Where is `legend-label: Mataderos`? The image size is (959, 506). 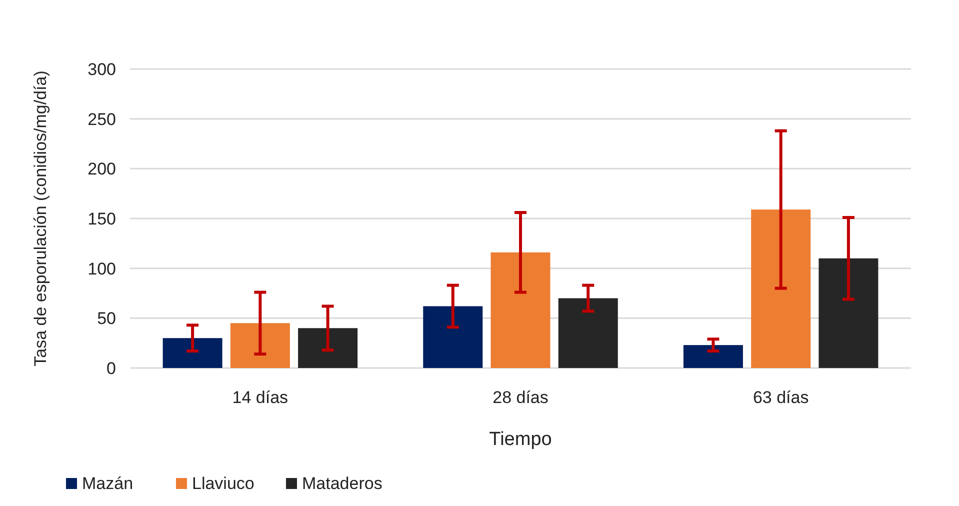 legend-label: Mataderos is located at coordinates (342, 483).